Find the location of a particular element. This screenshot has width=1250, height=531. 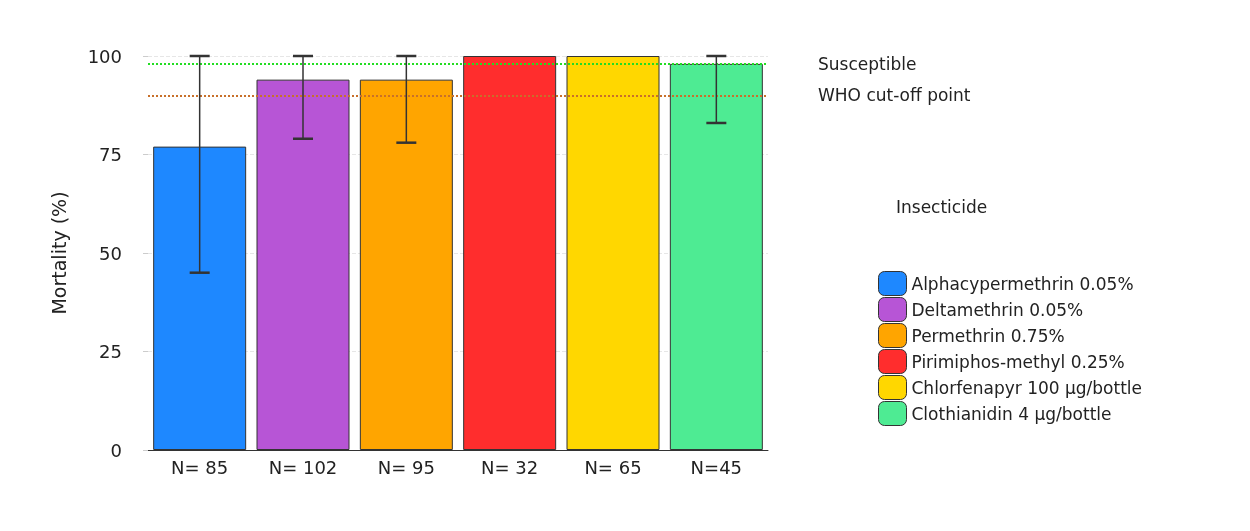

legend-label: Clothianidin 4 µg/bottle is located at coordinates (1011, 413).